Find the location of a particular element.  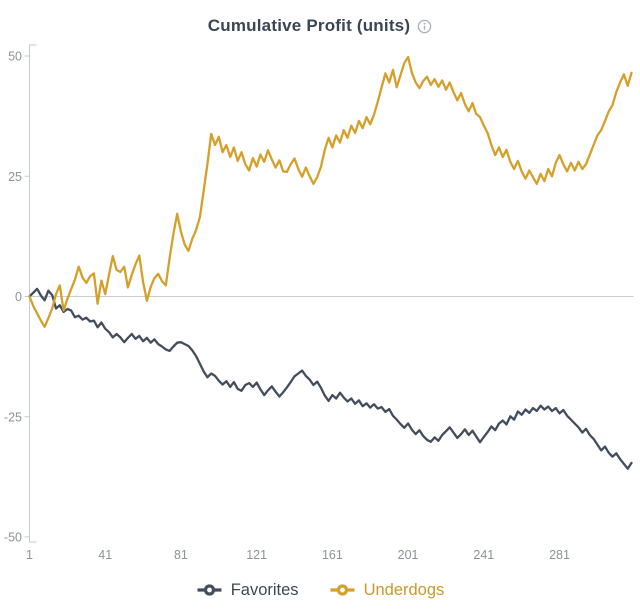

x-tick-label: 201 is located at coordinates (408, 555).